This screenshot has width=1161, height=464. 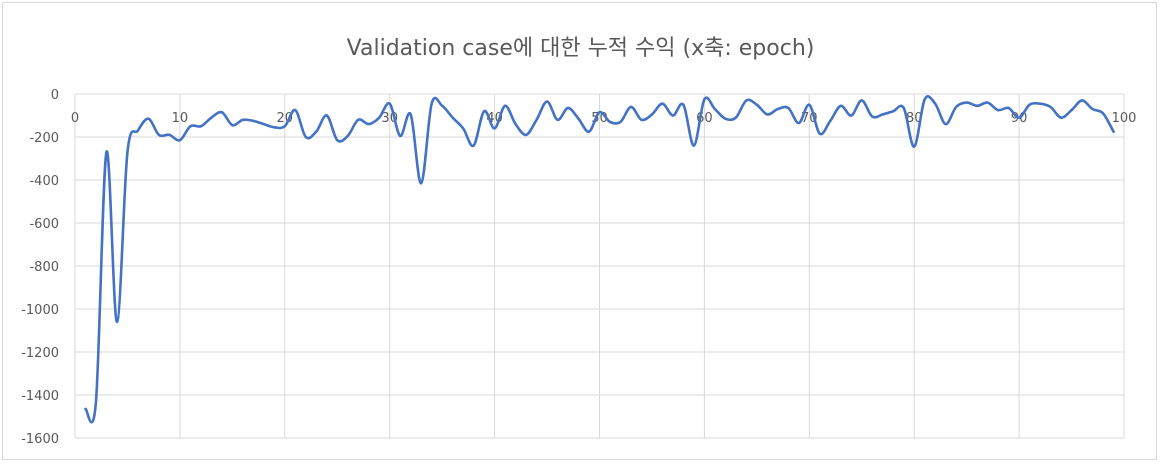 I want to click on x-tick-label: 0, so click(x=75, y=118).